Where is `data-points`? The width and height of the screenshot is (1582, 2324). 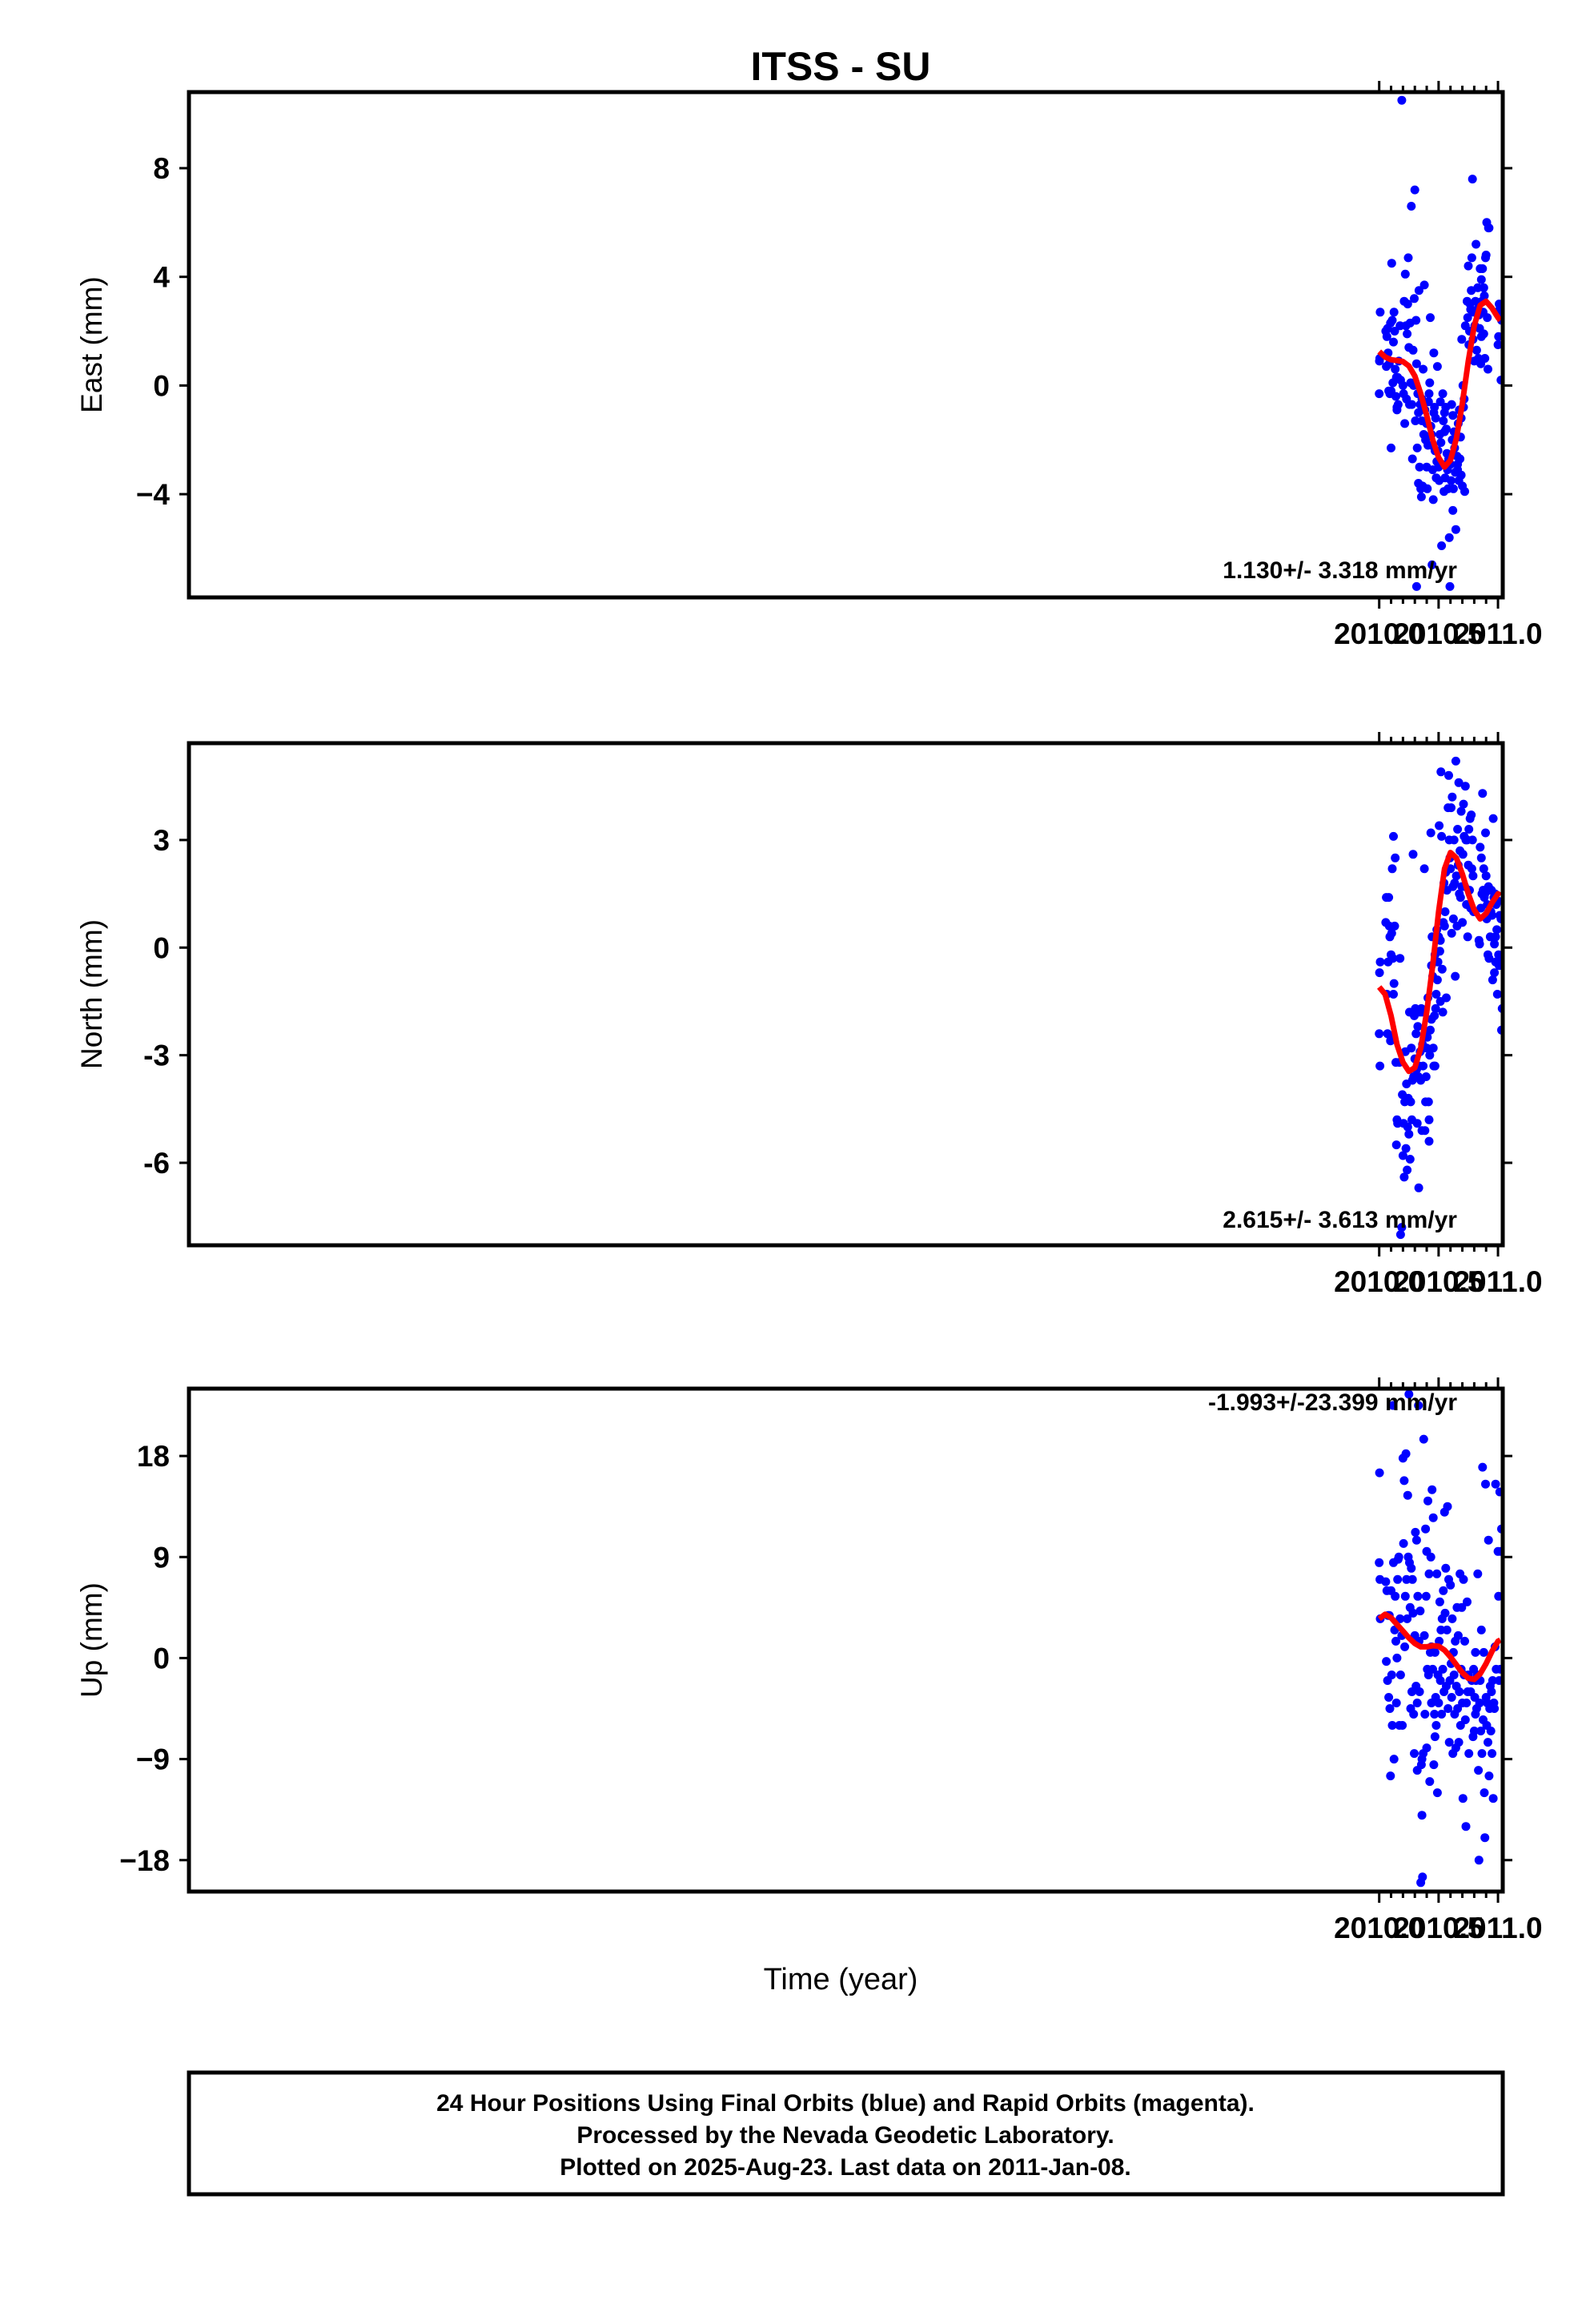
data-points is located at coordinates (1439, 1638).